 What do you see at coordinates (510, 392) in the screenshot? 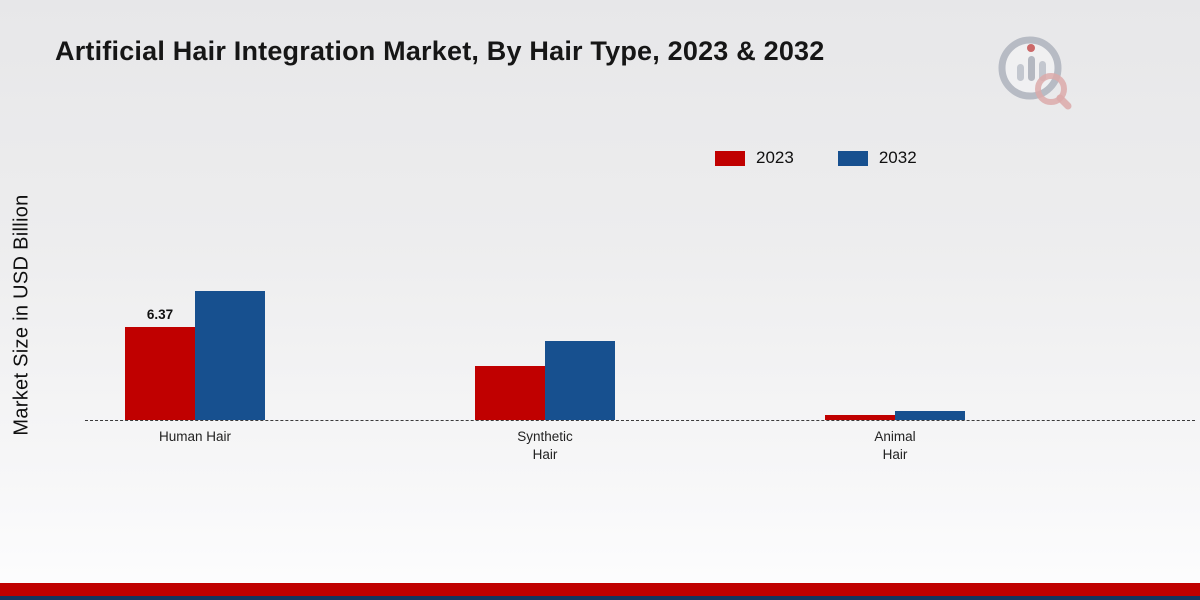
I see `bar-2023-synthetic-hair` at bounding box center [510, 392].